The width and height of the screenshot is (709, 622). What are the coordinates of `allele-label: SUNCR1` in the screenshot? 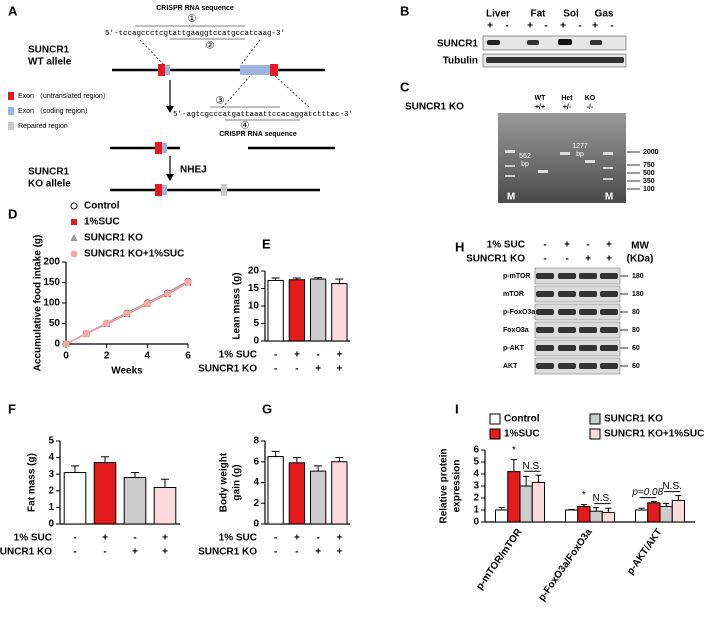 It's located at (49, 50).